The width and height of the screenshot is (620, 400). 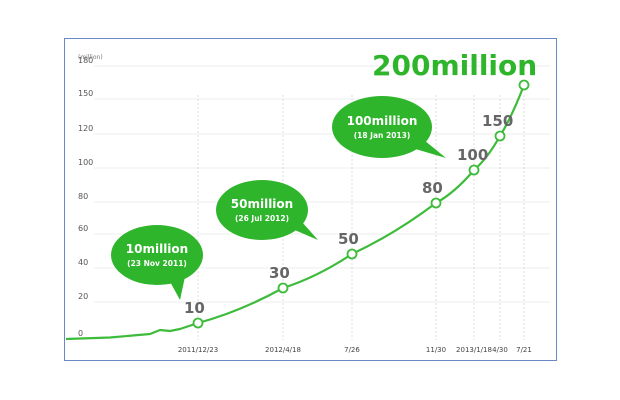 What do you see at coordinates (497, 121) in the screenshot?
I see `milestone-label-150: 150` at bounding box center [497, 121].